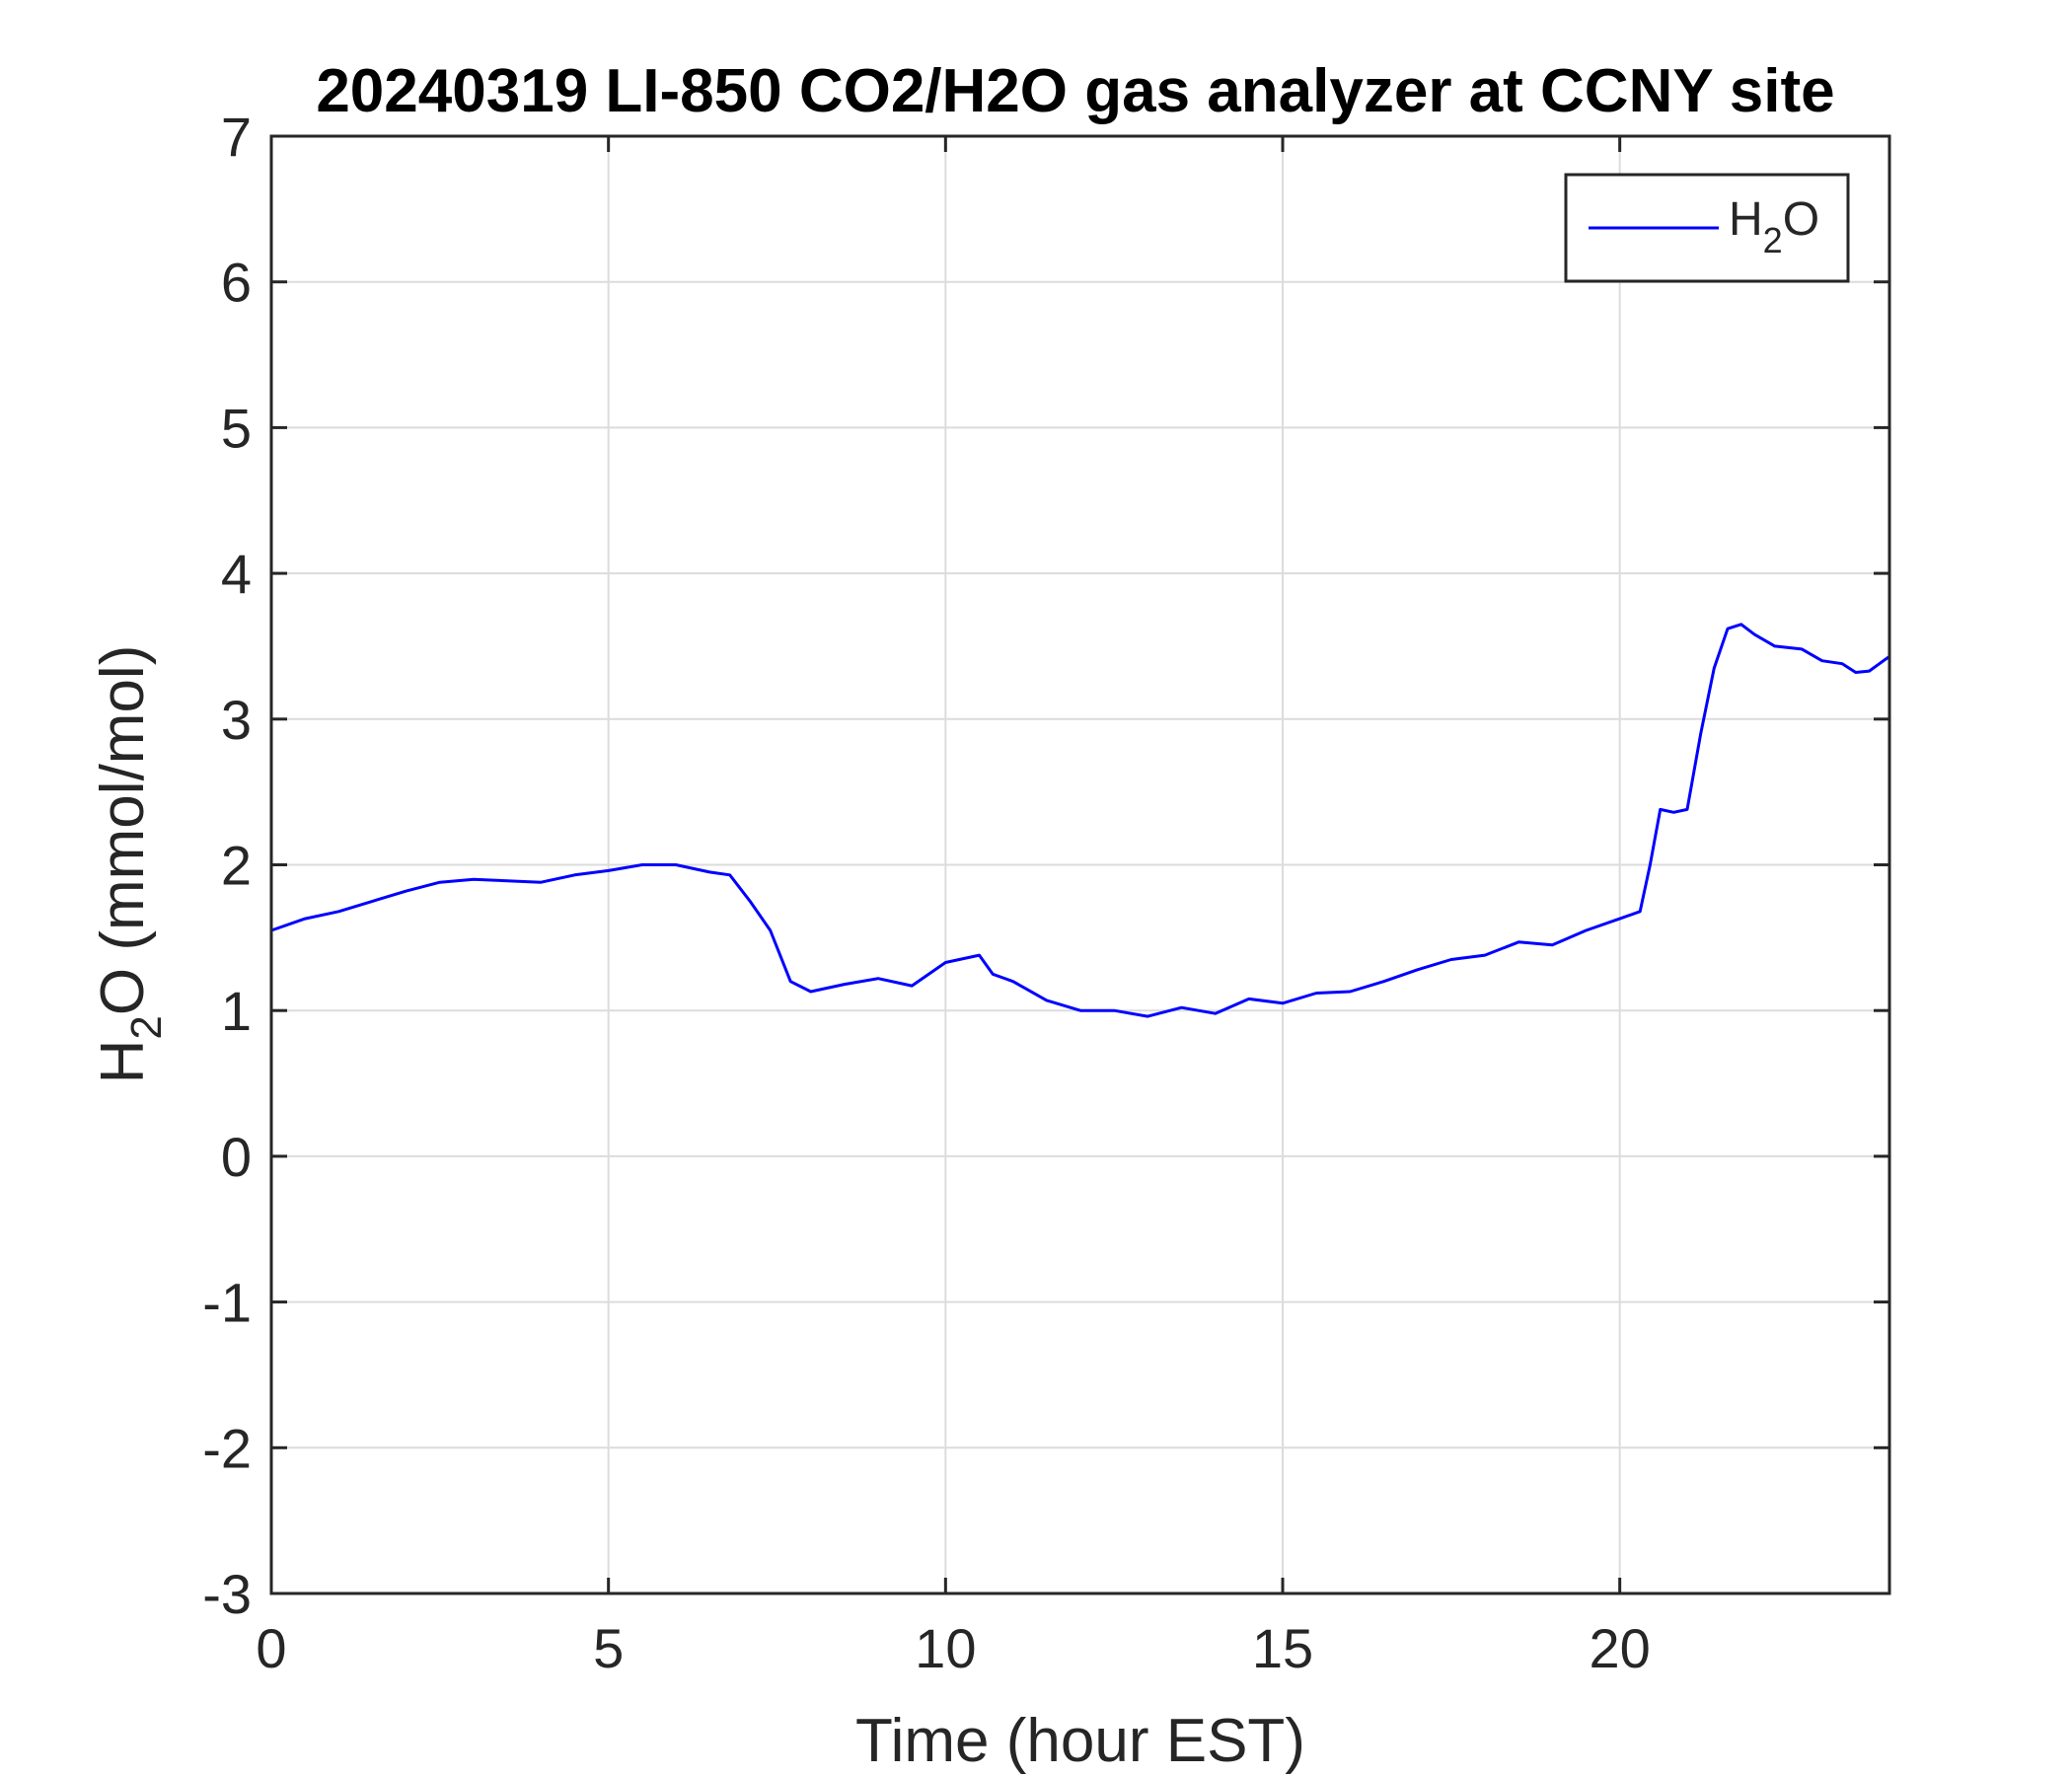  What do you see at coordinates (946, 1648) in the screenshot?
I see `x-tick-label: 10` at bounding box center [946, 1648].